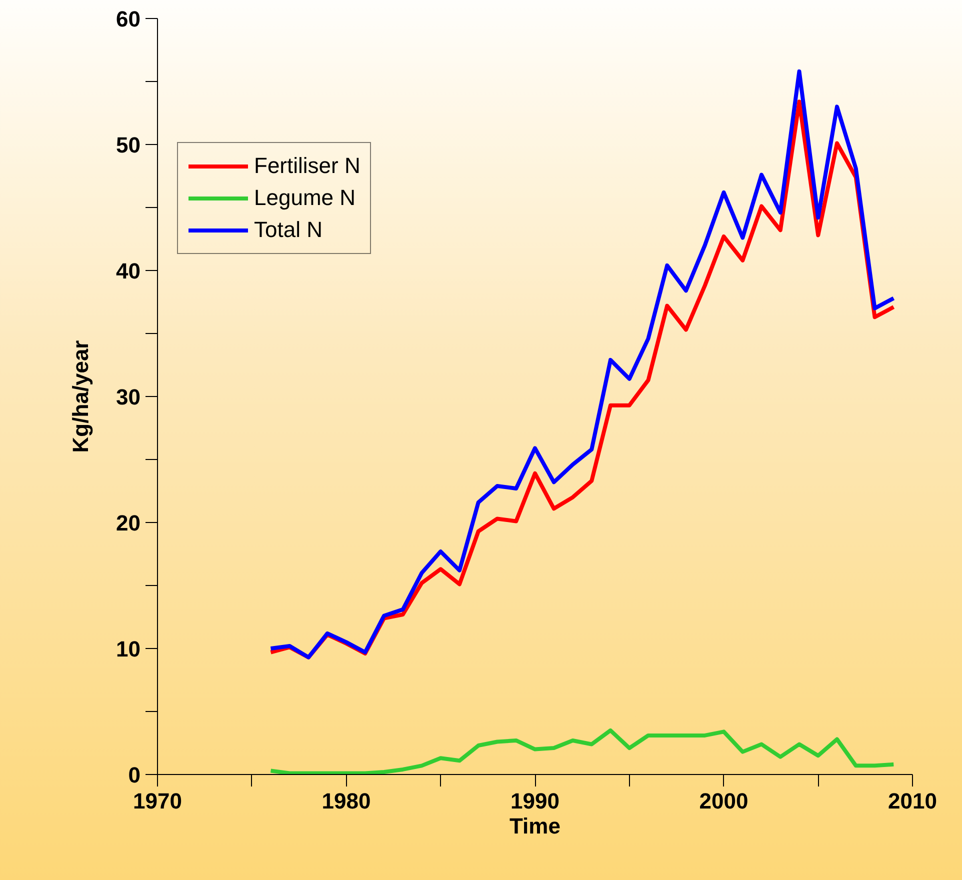 The height and width of the screenshot is (880, 962). Describe the element at coordinates (128, 649) in the screenshot. I see `y-tick-label: 10` at that location.